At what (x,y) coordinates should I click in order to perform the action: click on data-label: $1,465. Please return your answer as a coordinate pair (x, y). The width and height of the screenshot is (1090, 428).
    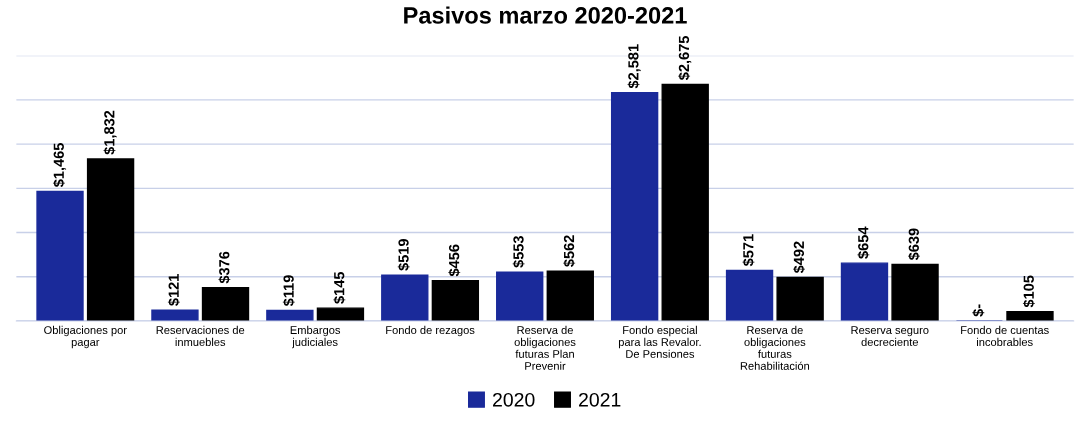
    Looking at the image, I should click on (59, 165).